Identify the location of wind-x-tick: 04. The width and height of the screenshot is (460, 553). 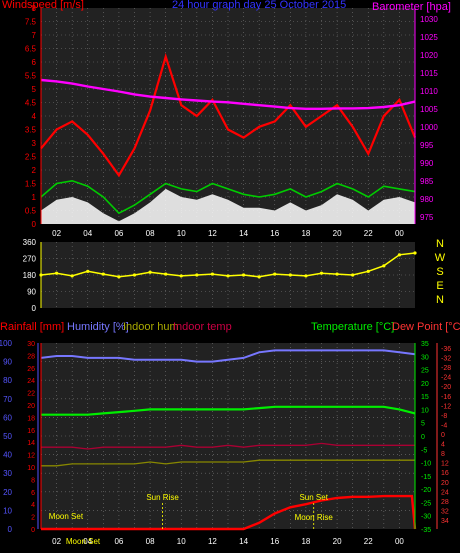
(87, 233).